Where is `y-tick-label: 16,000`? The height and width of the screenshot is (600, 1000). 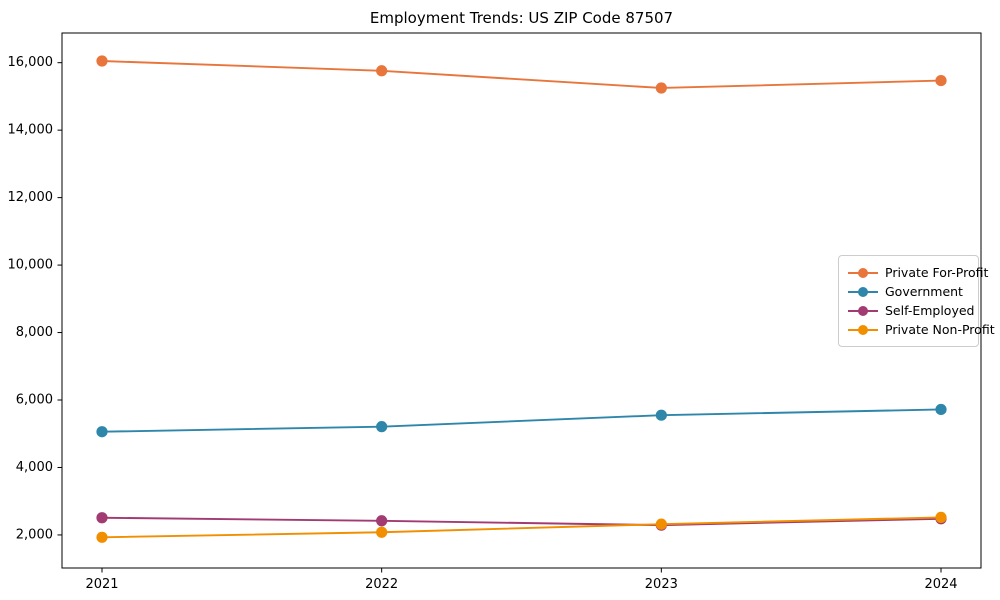
y-tick-label: 16,000 is located at coordinates (31, 62).